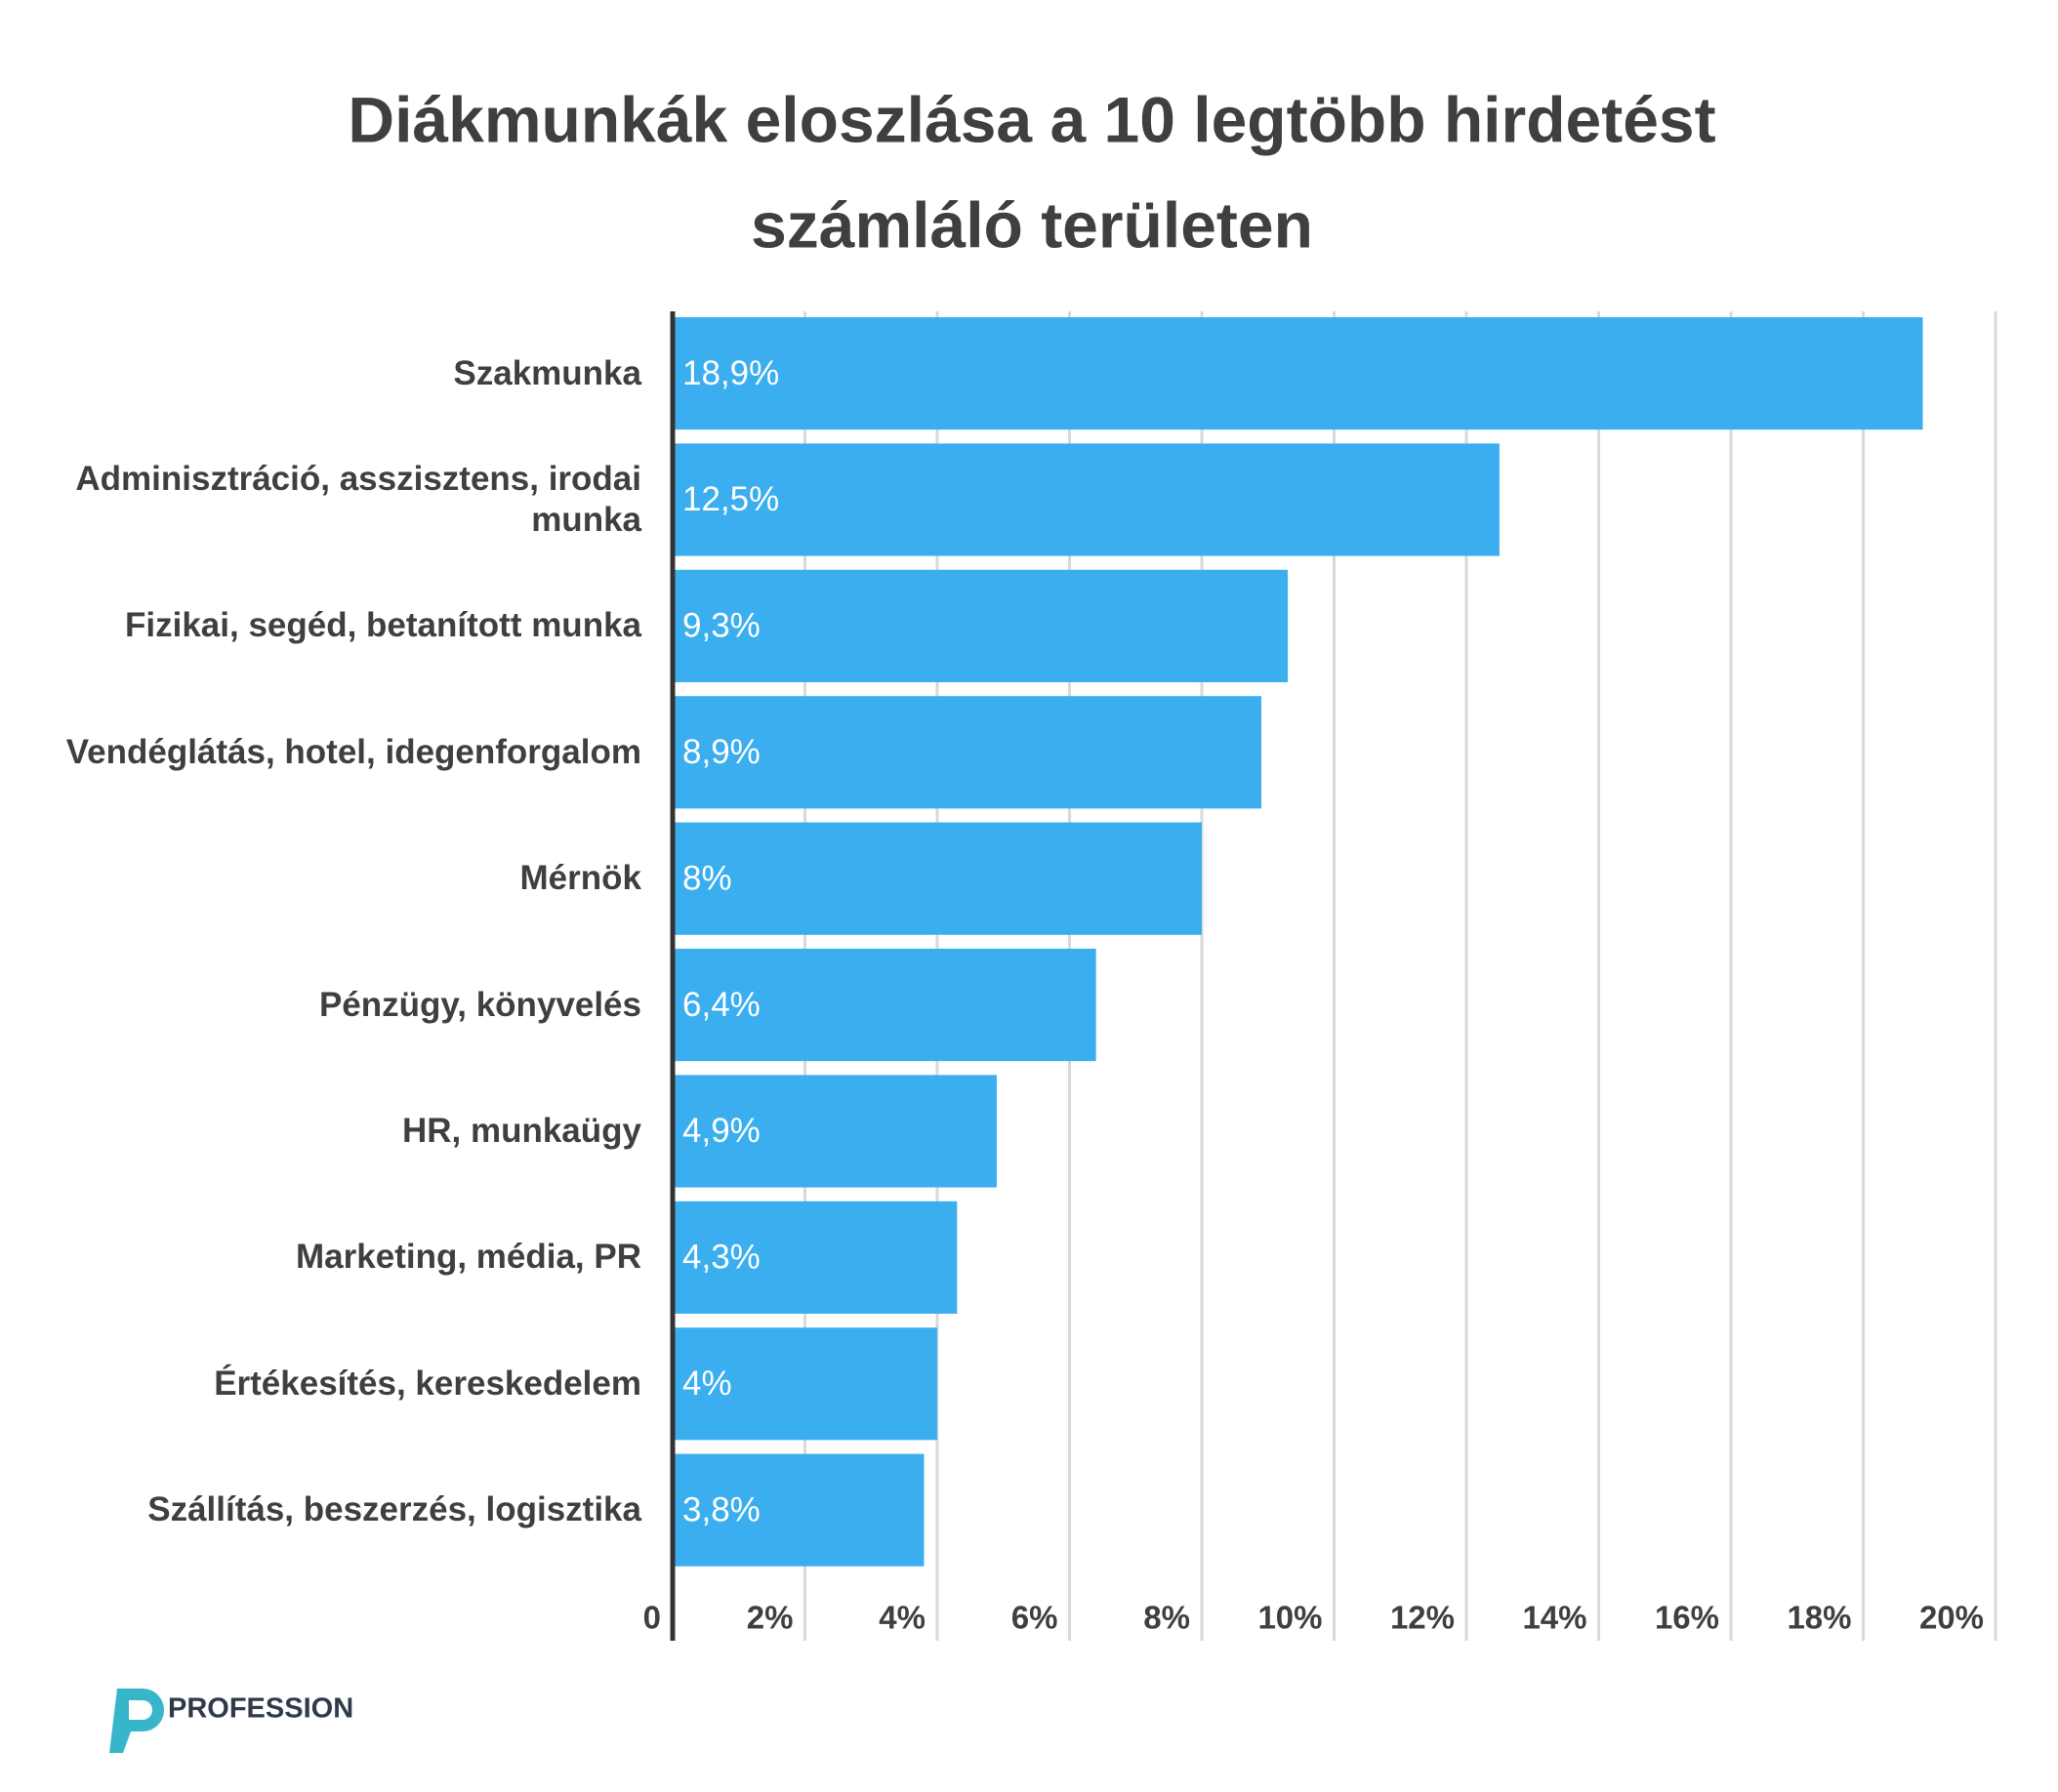 The image size is (2058, 1792). What do you see at coordinates (770, 1618) in the screenshot?
I see `x-tick-label: 2%` at bounding box center [770, 1618].